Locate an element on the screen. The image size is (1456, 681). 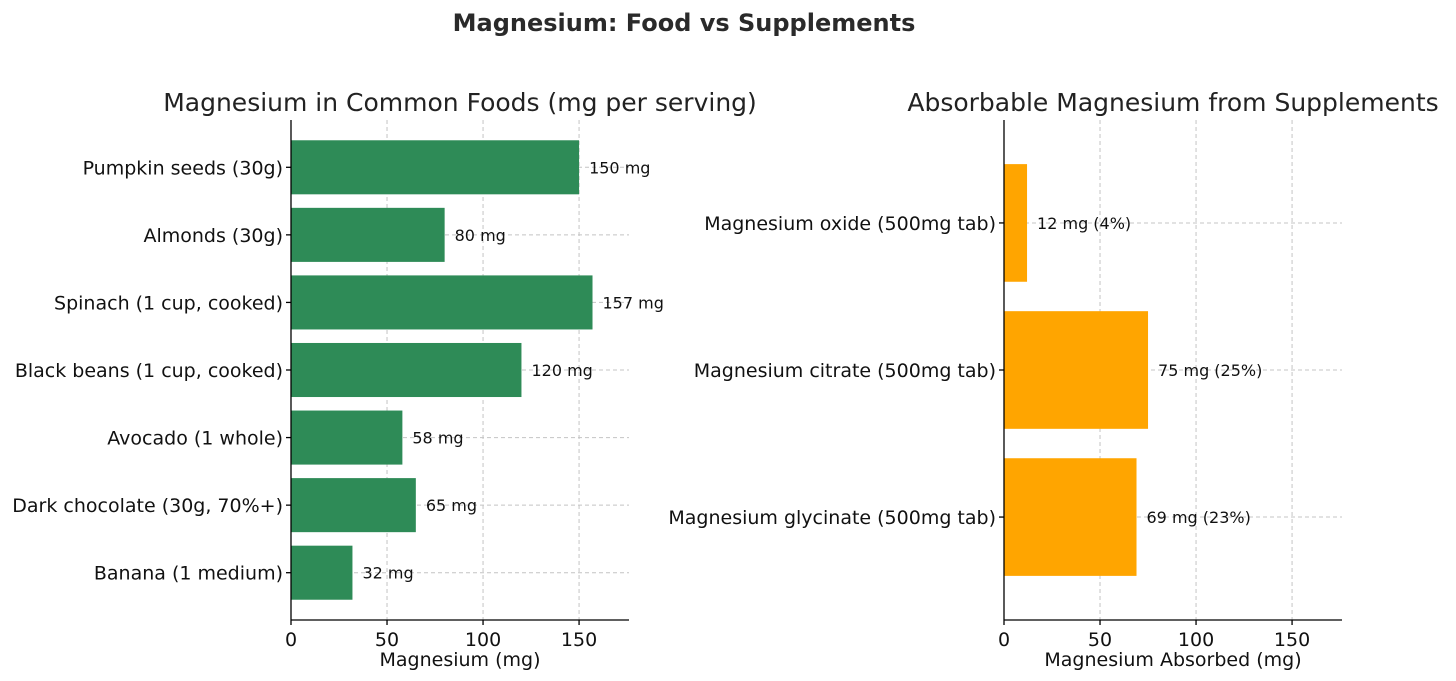
figure-suptitle: Magnesium: Food vs Supplements is located at coordinates (684, 23).